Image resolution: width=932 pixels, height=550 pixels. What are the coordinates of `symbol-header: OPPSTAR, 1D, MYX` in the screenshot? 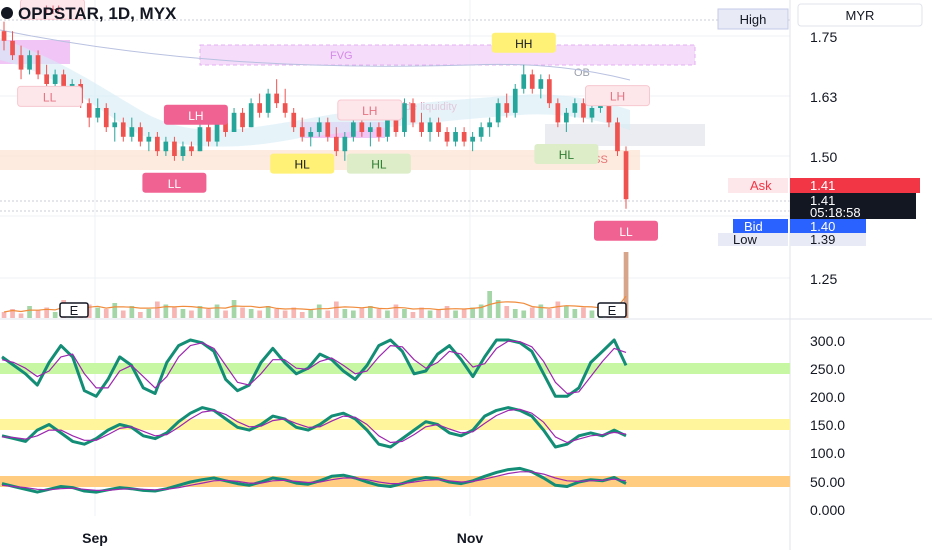 It's located at (89, 13).